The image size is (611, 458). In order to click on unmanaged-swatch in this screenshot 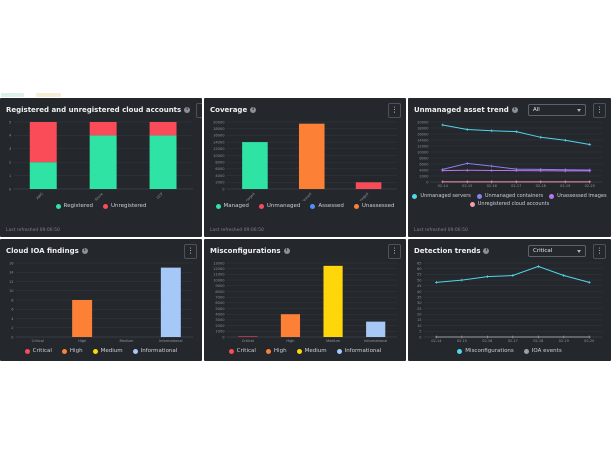, I will do `click(261, 206)`.